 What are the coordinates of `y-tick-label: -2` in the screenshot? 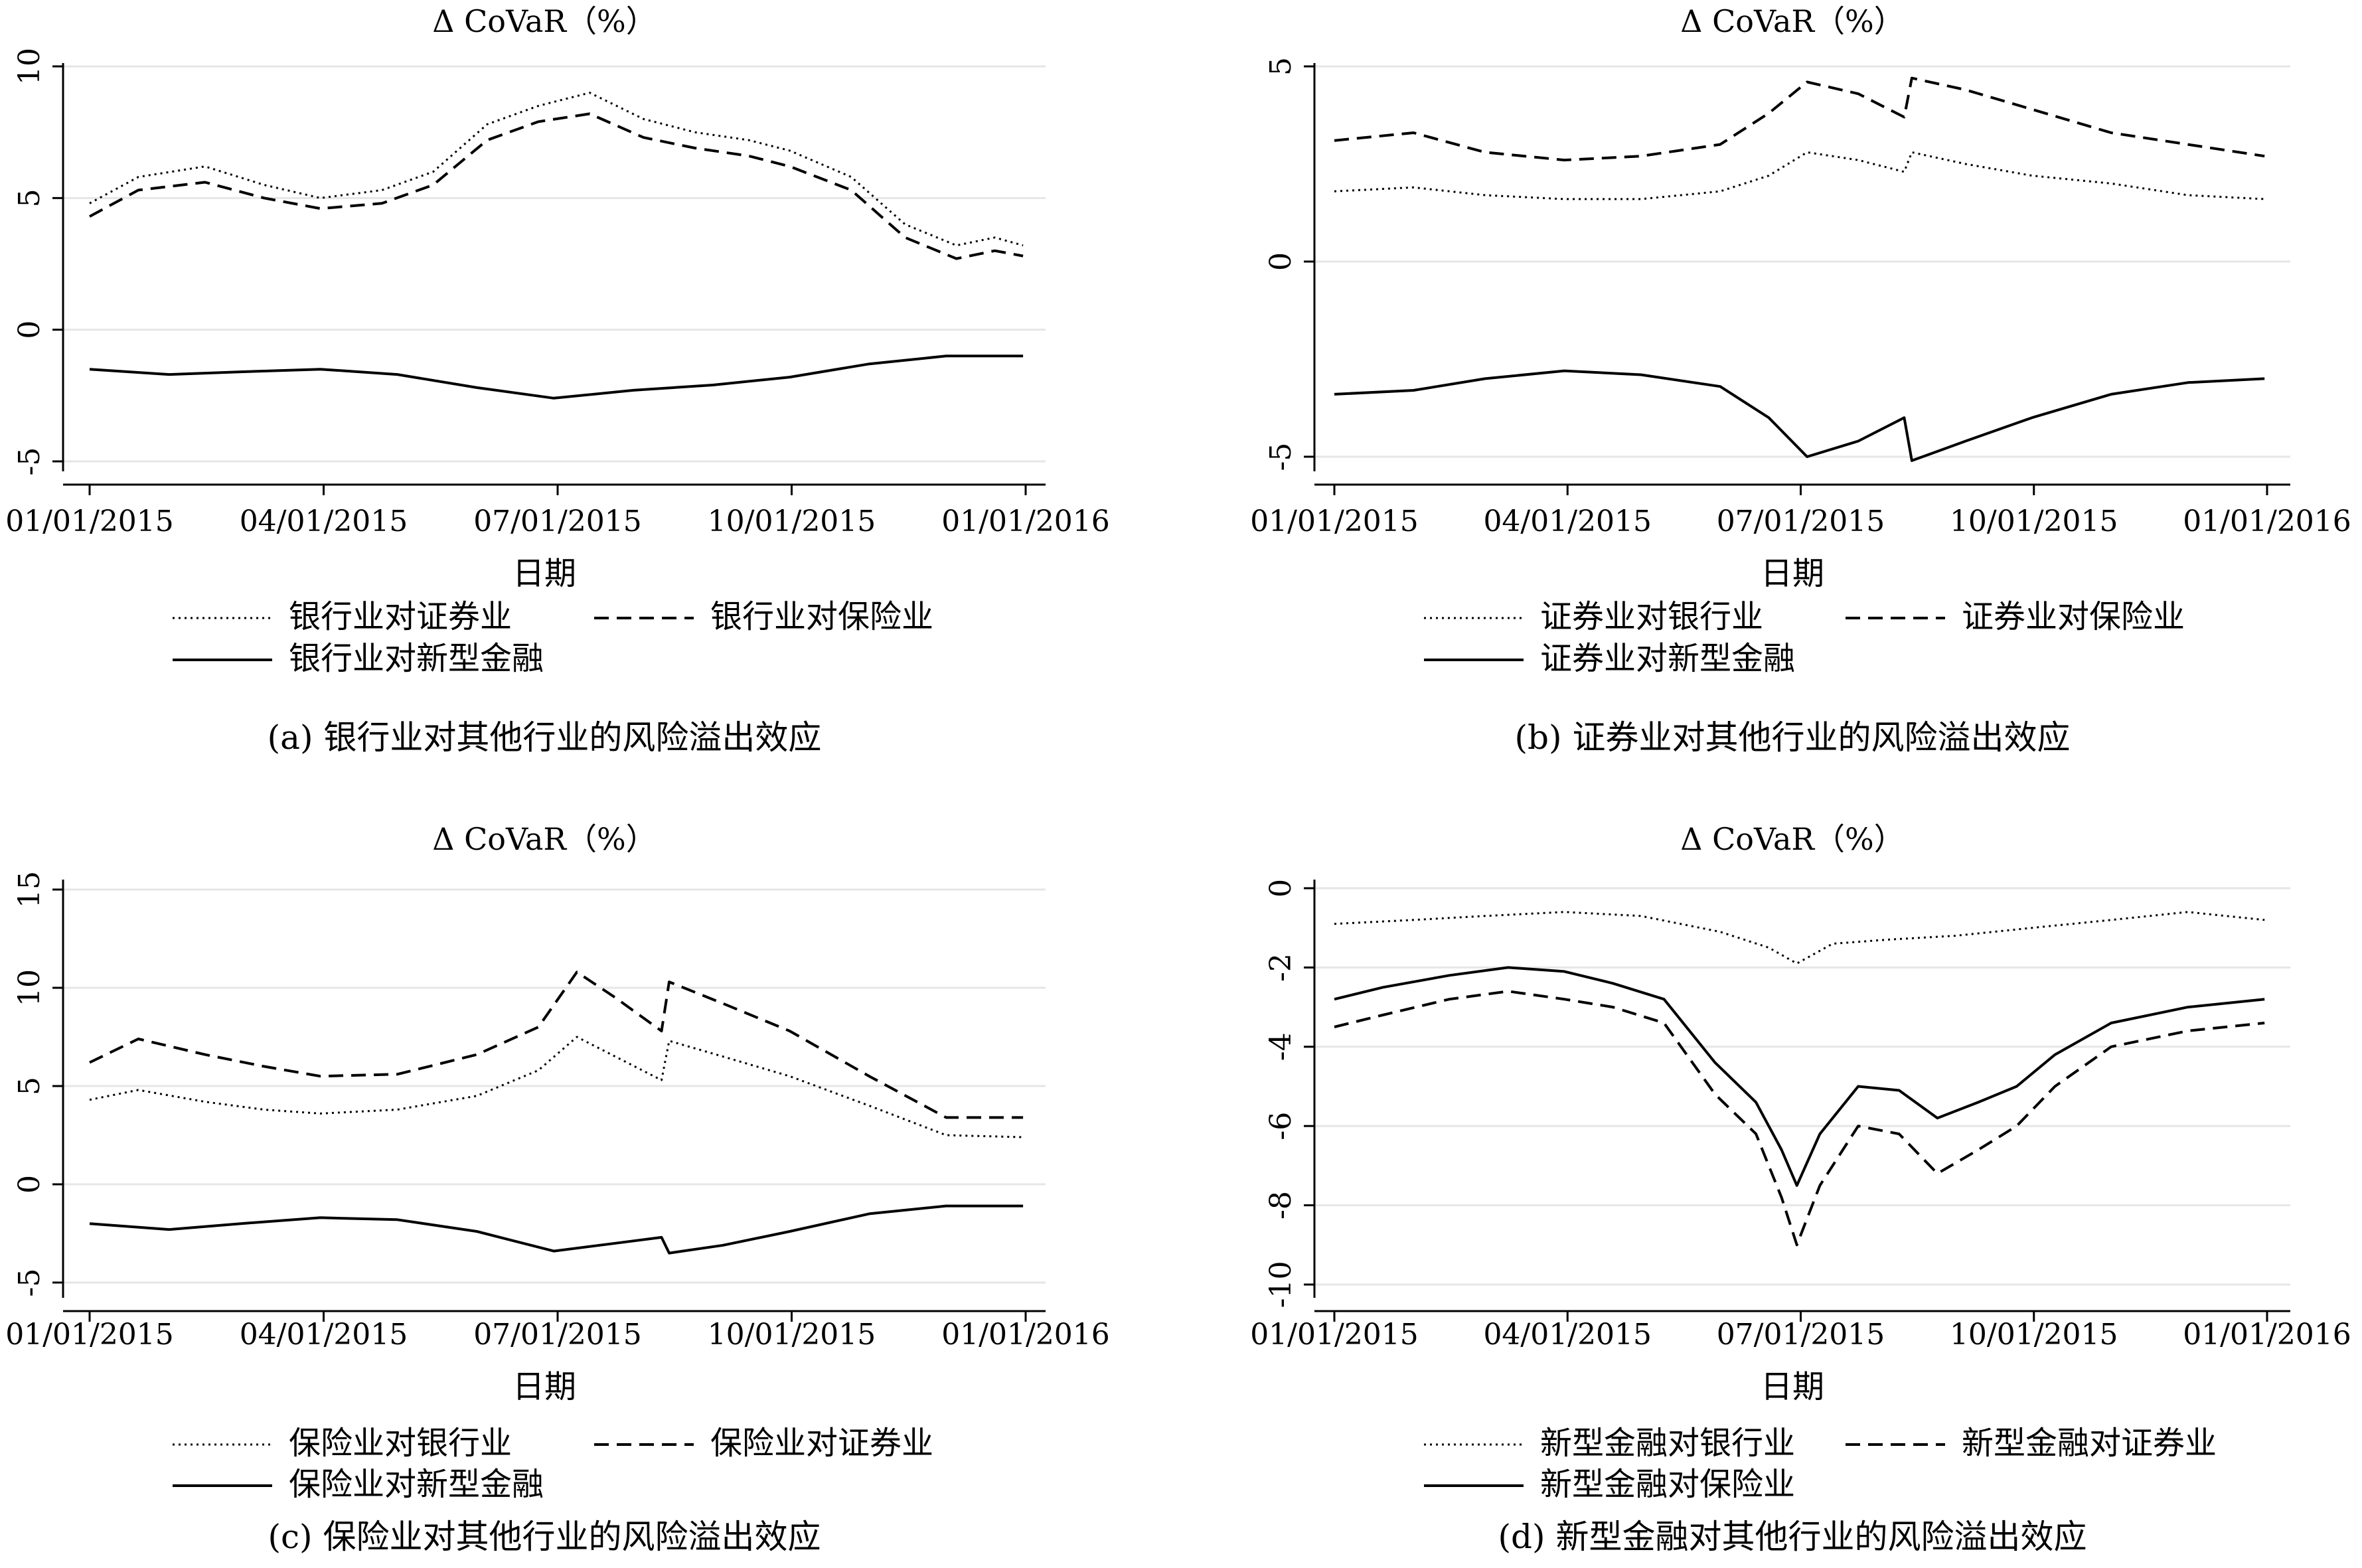 It's located at (1281, 968).